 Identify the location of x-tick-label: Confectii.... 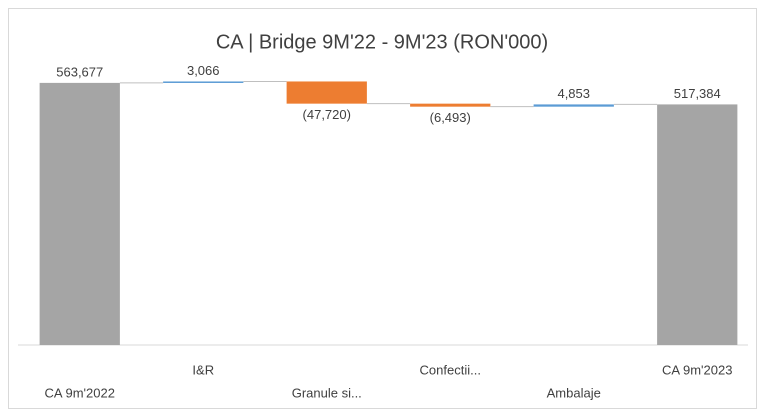
(450, 369).